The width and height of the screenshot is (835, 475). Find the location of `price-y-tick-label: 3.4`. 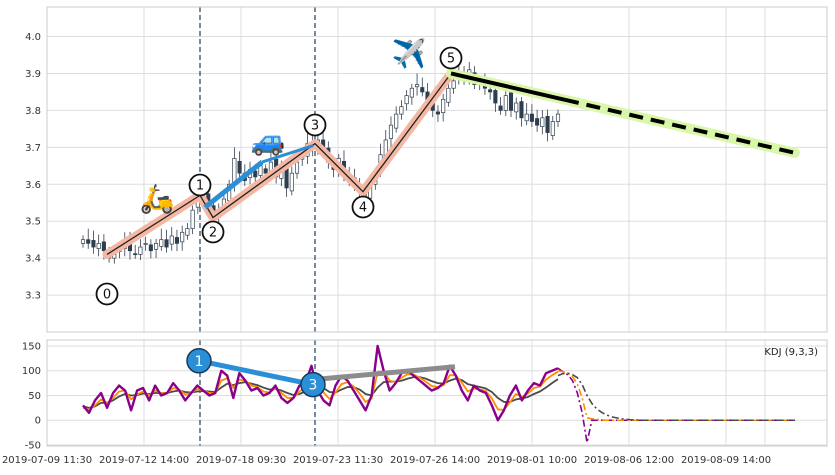

price-y-tick-label: 3.4 is located at coordinates (33, 259).